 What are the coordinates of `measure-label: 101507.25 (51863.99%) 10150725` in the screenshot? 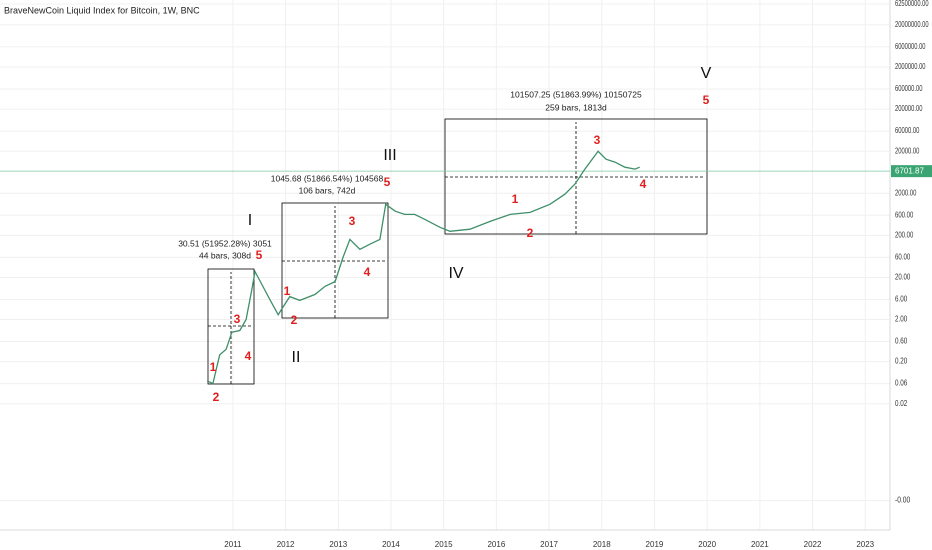 It's located at (576, 94).